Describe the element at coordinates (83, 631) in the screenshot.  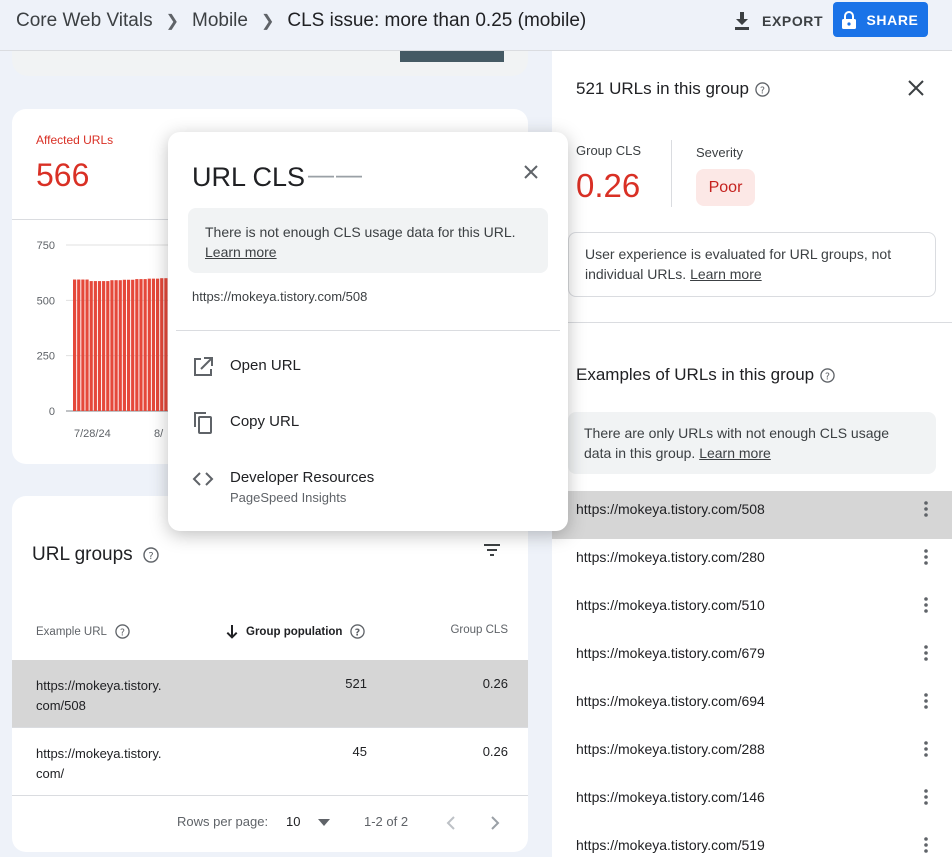
I see `column-header-example-url: Example URL ?` at that location.